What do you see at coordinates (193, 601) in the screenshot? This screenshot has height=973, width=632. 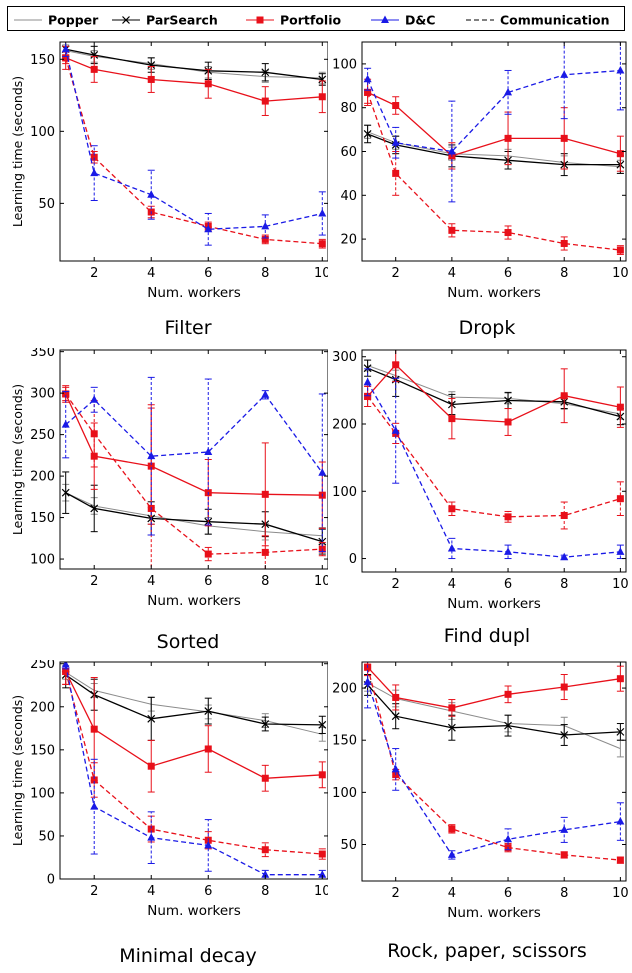 I see `x-axis-label: Num. workers` at bounding box center [193, 601].